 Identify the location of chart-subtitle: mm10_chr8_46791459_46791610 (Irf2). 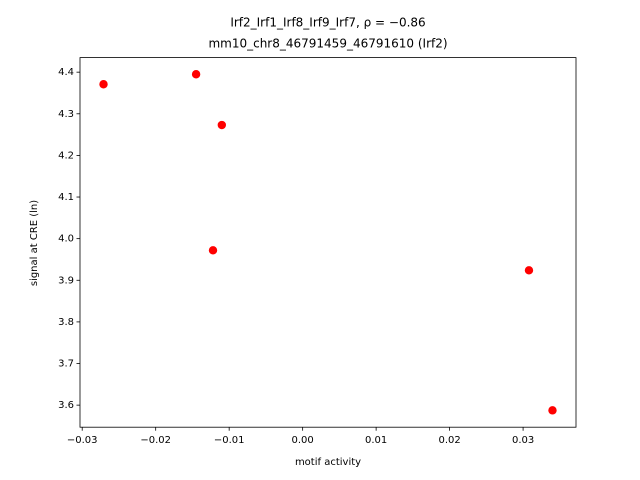
(327, 44).